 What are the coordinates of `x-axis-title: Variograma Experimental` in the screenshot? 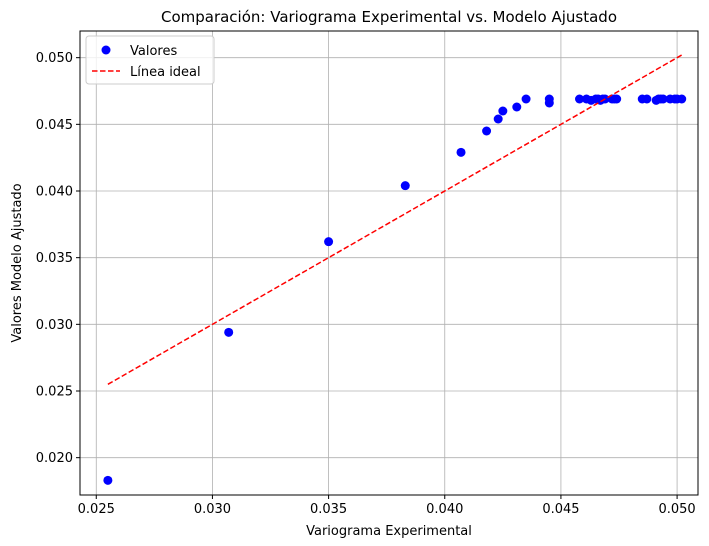 It's located at (389, 531).